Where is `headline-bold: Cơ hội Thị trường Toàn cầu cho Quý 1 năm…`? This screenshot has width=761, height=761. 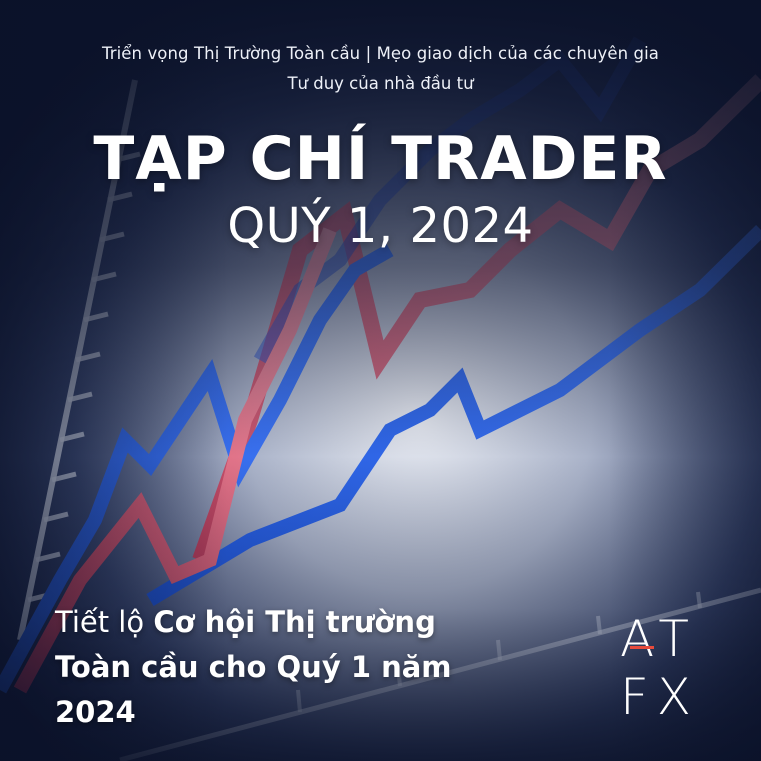
headline-bold: Cơ hội Thị trường Toàn cầu cho Quý 1 năm… is located at coordinates (253, 667).